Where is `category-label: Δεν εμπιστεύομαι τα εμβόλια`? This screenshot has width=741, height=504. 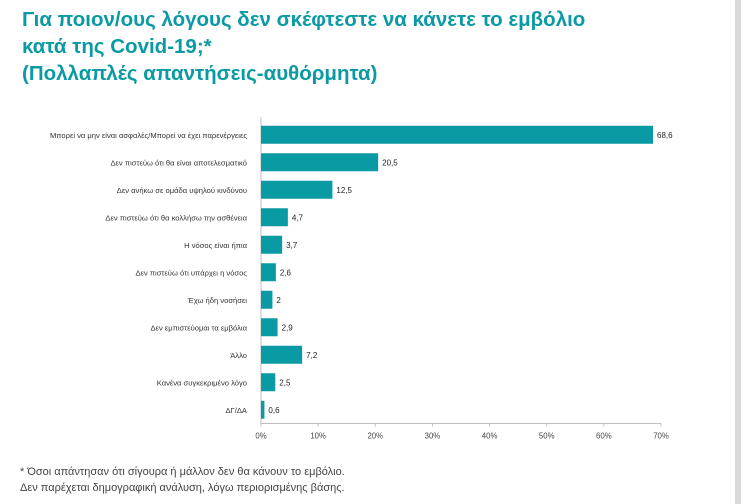
category-label: Δεν εμπιστεύομαι τα εμβόλια is located at coordinates (198, 327).